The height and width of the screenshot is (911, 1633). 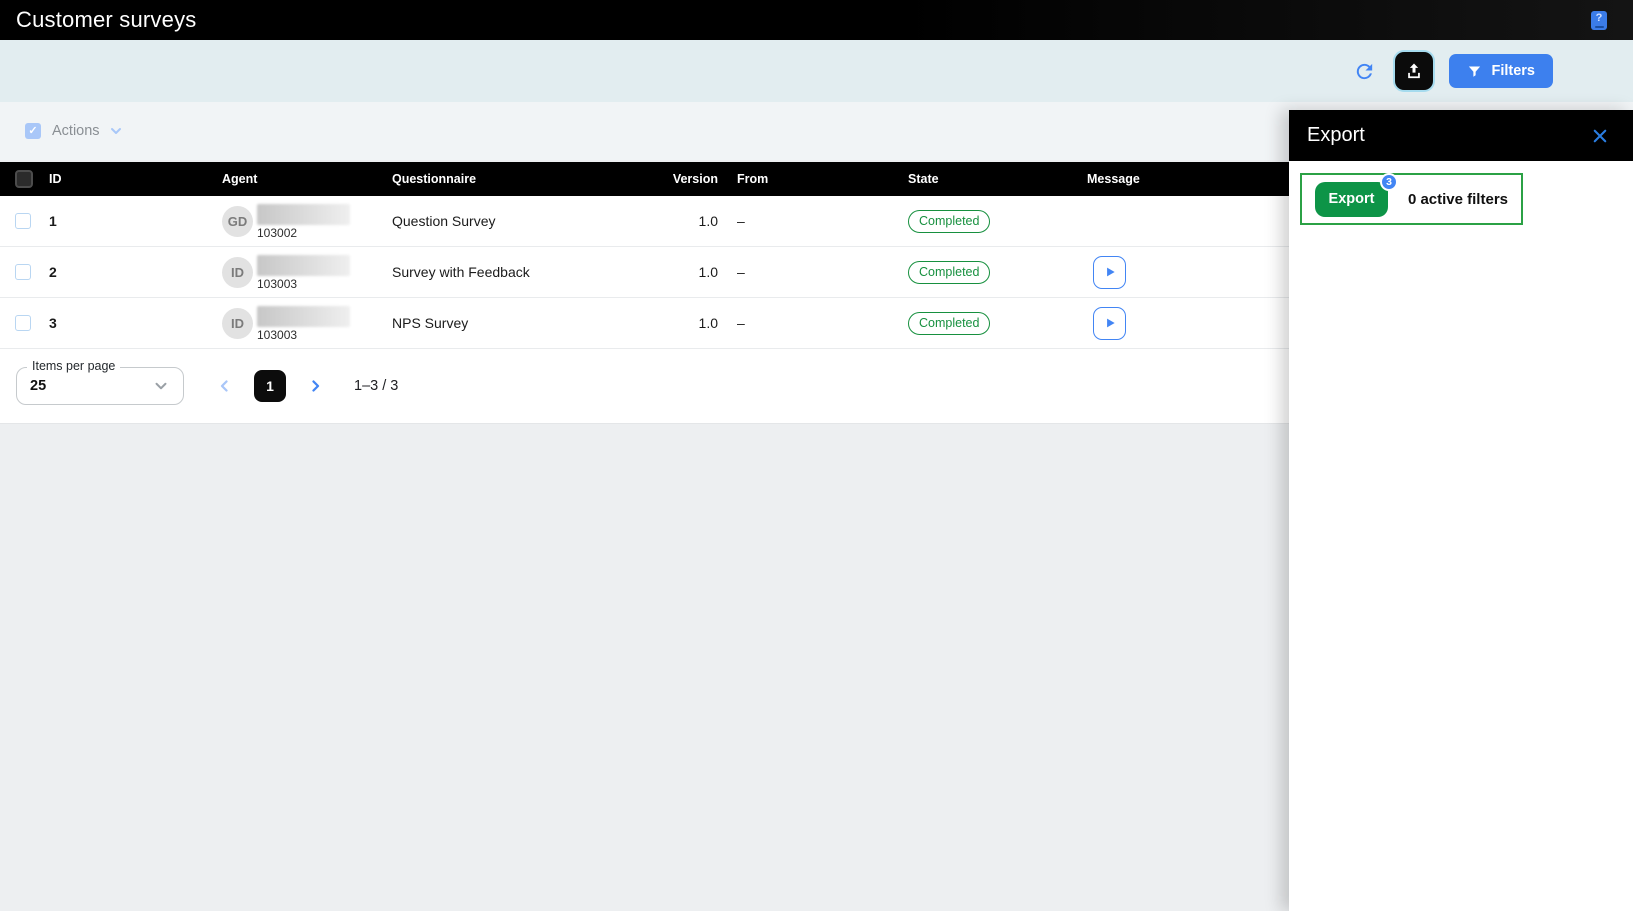 I want to click on export-button-toolbar, so click(x=1414, y=71).